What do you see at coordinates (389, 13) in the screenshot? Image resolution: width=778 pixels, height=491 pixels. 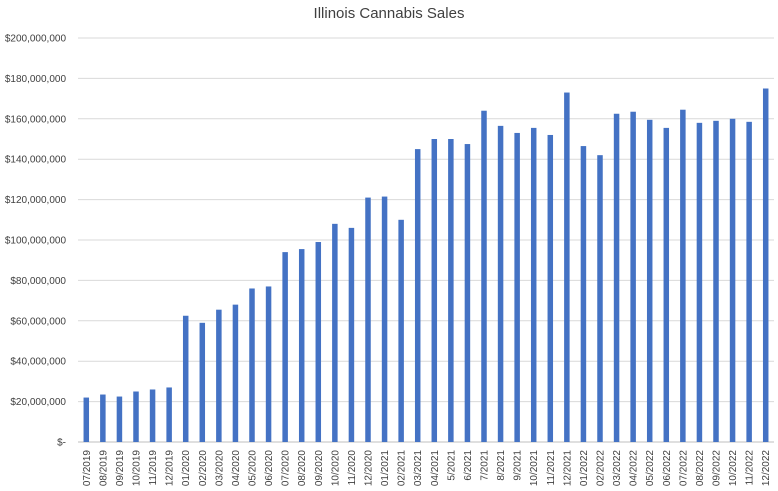 I see `chart-title: Illinois Cannabis Sales` at bounding box center [389, 13].